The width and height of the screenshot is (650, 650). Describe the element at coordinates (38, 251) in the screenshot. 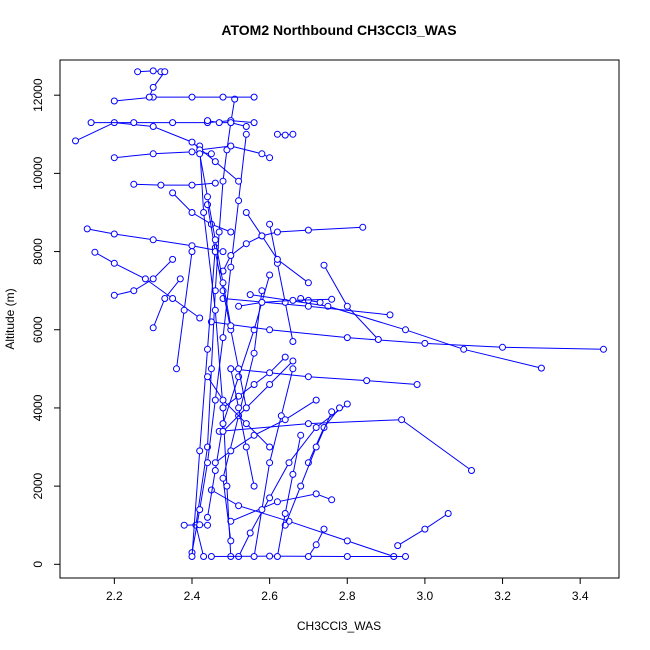

I see `y-tick-label: 8000` at that location.